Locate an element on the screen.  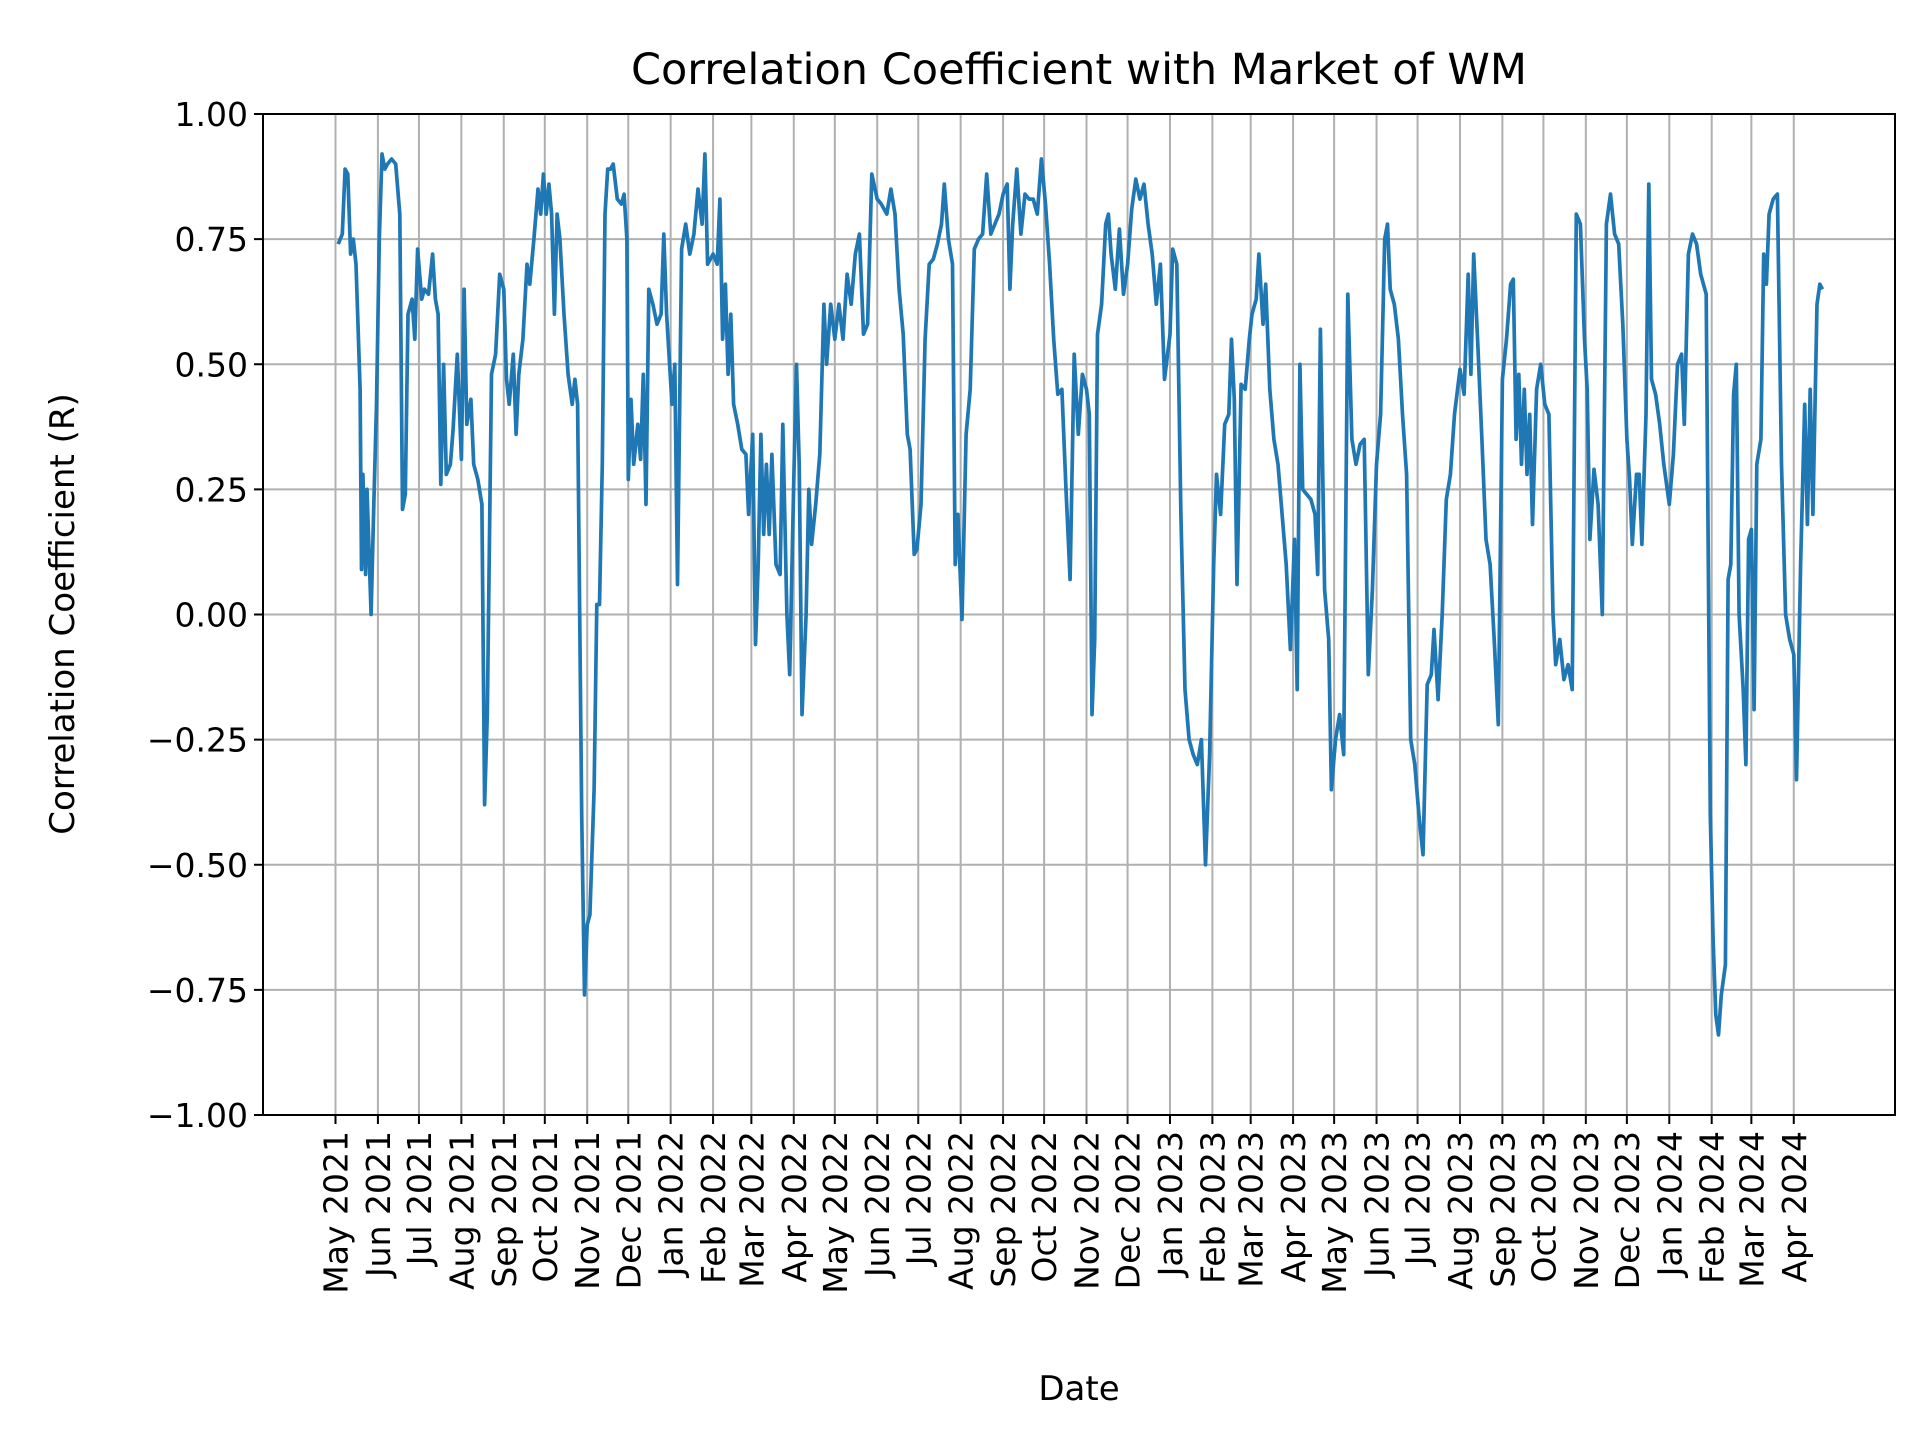
y-tick-label: −0.50 is located at coordinates (197, 865).